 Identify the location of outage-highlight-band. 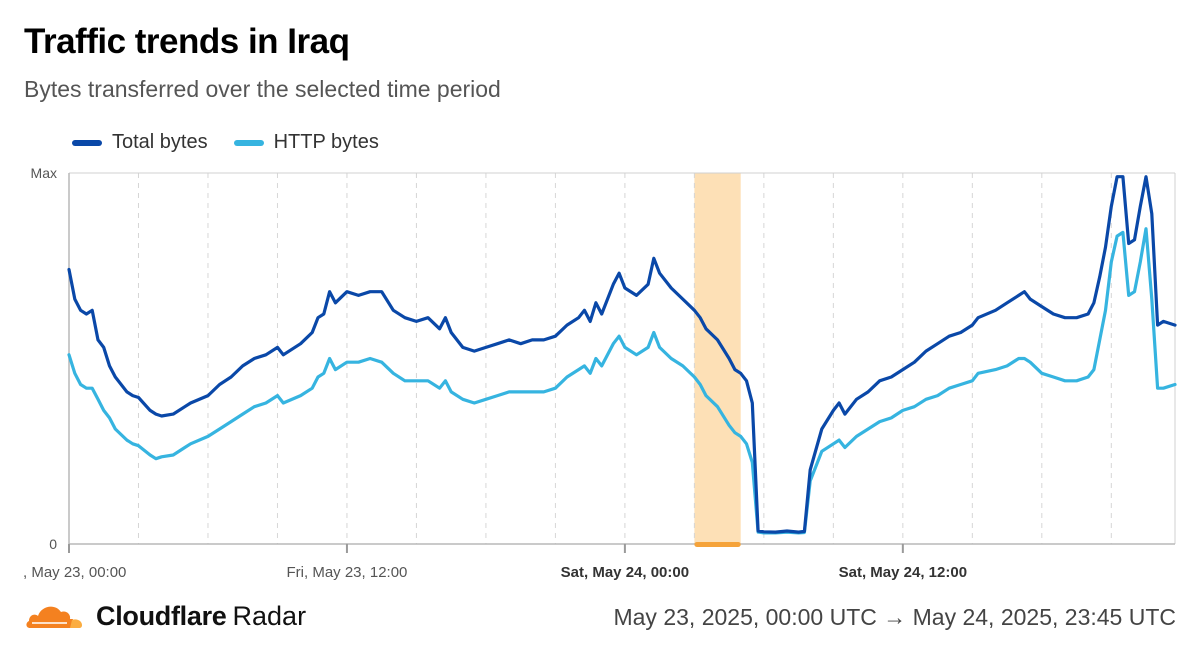
(717, 358).